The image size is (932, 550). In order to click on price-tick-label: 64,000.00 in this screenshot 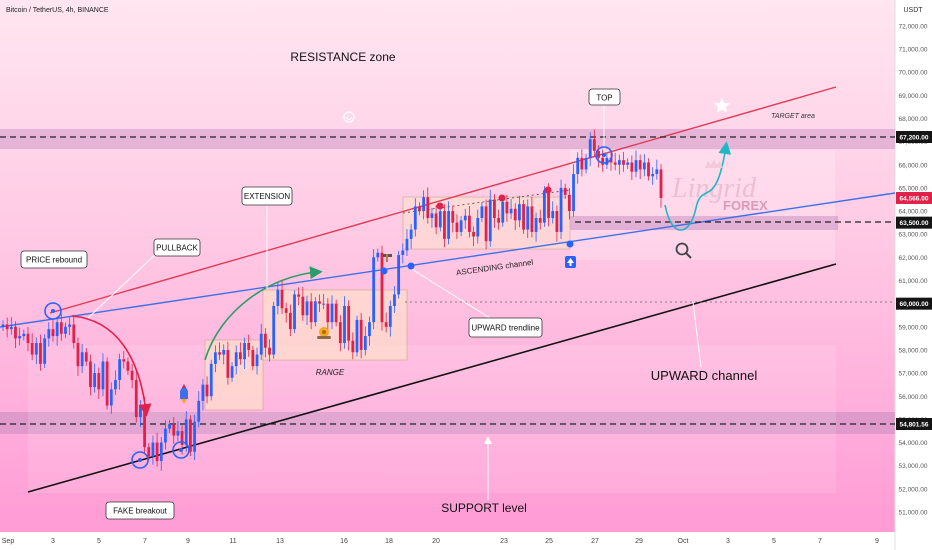, I will do `click(913, 212)`.